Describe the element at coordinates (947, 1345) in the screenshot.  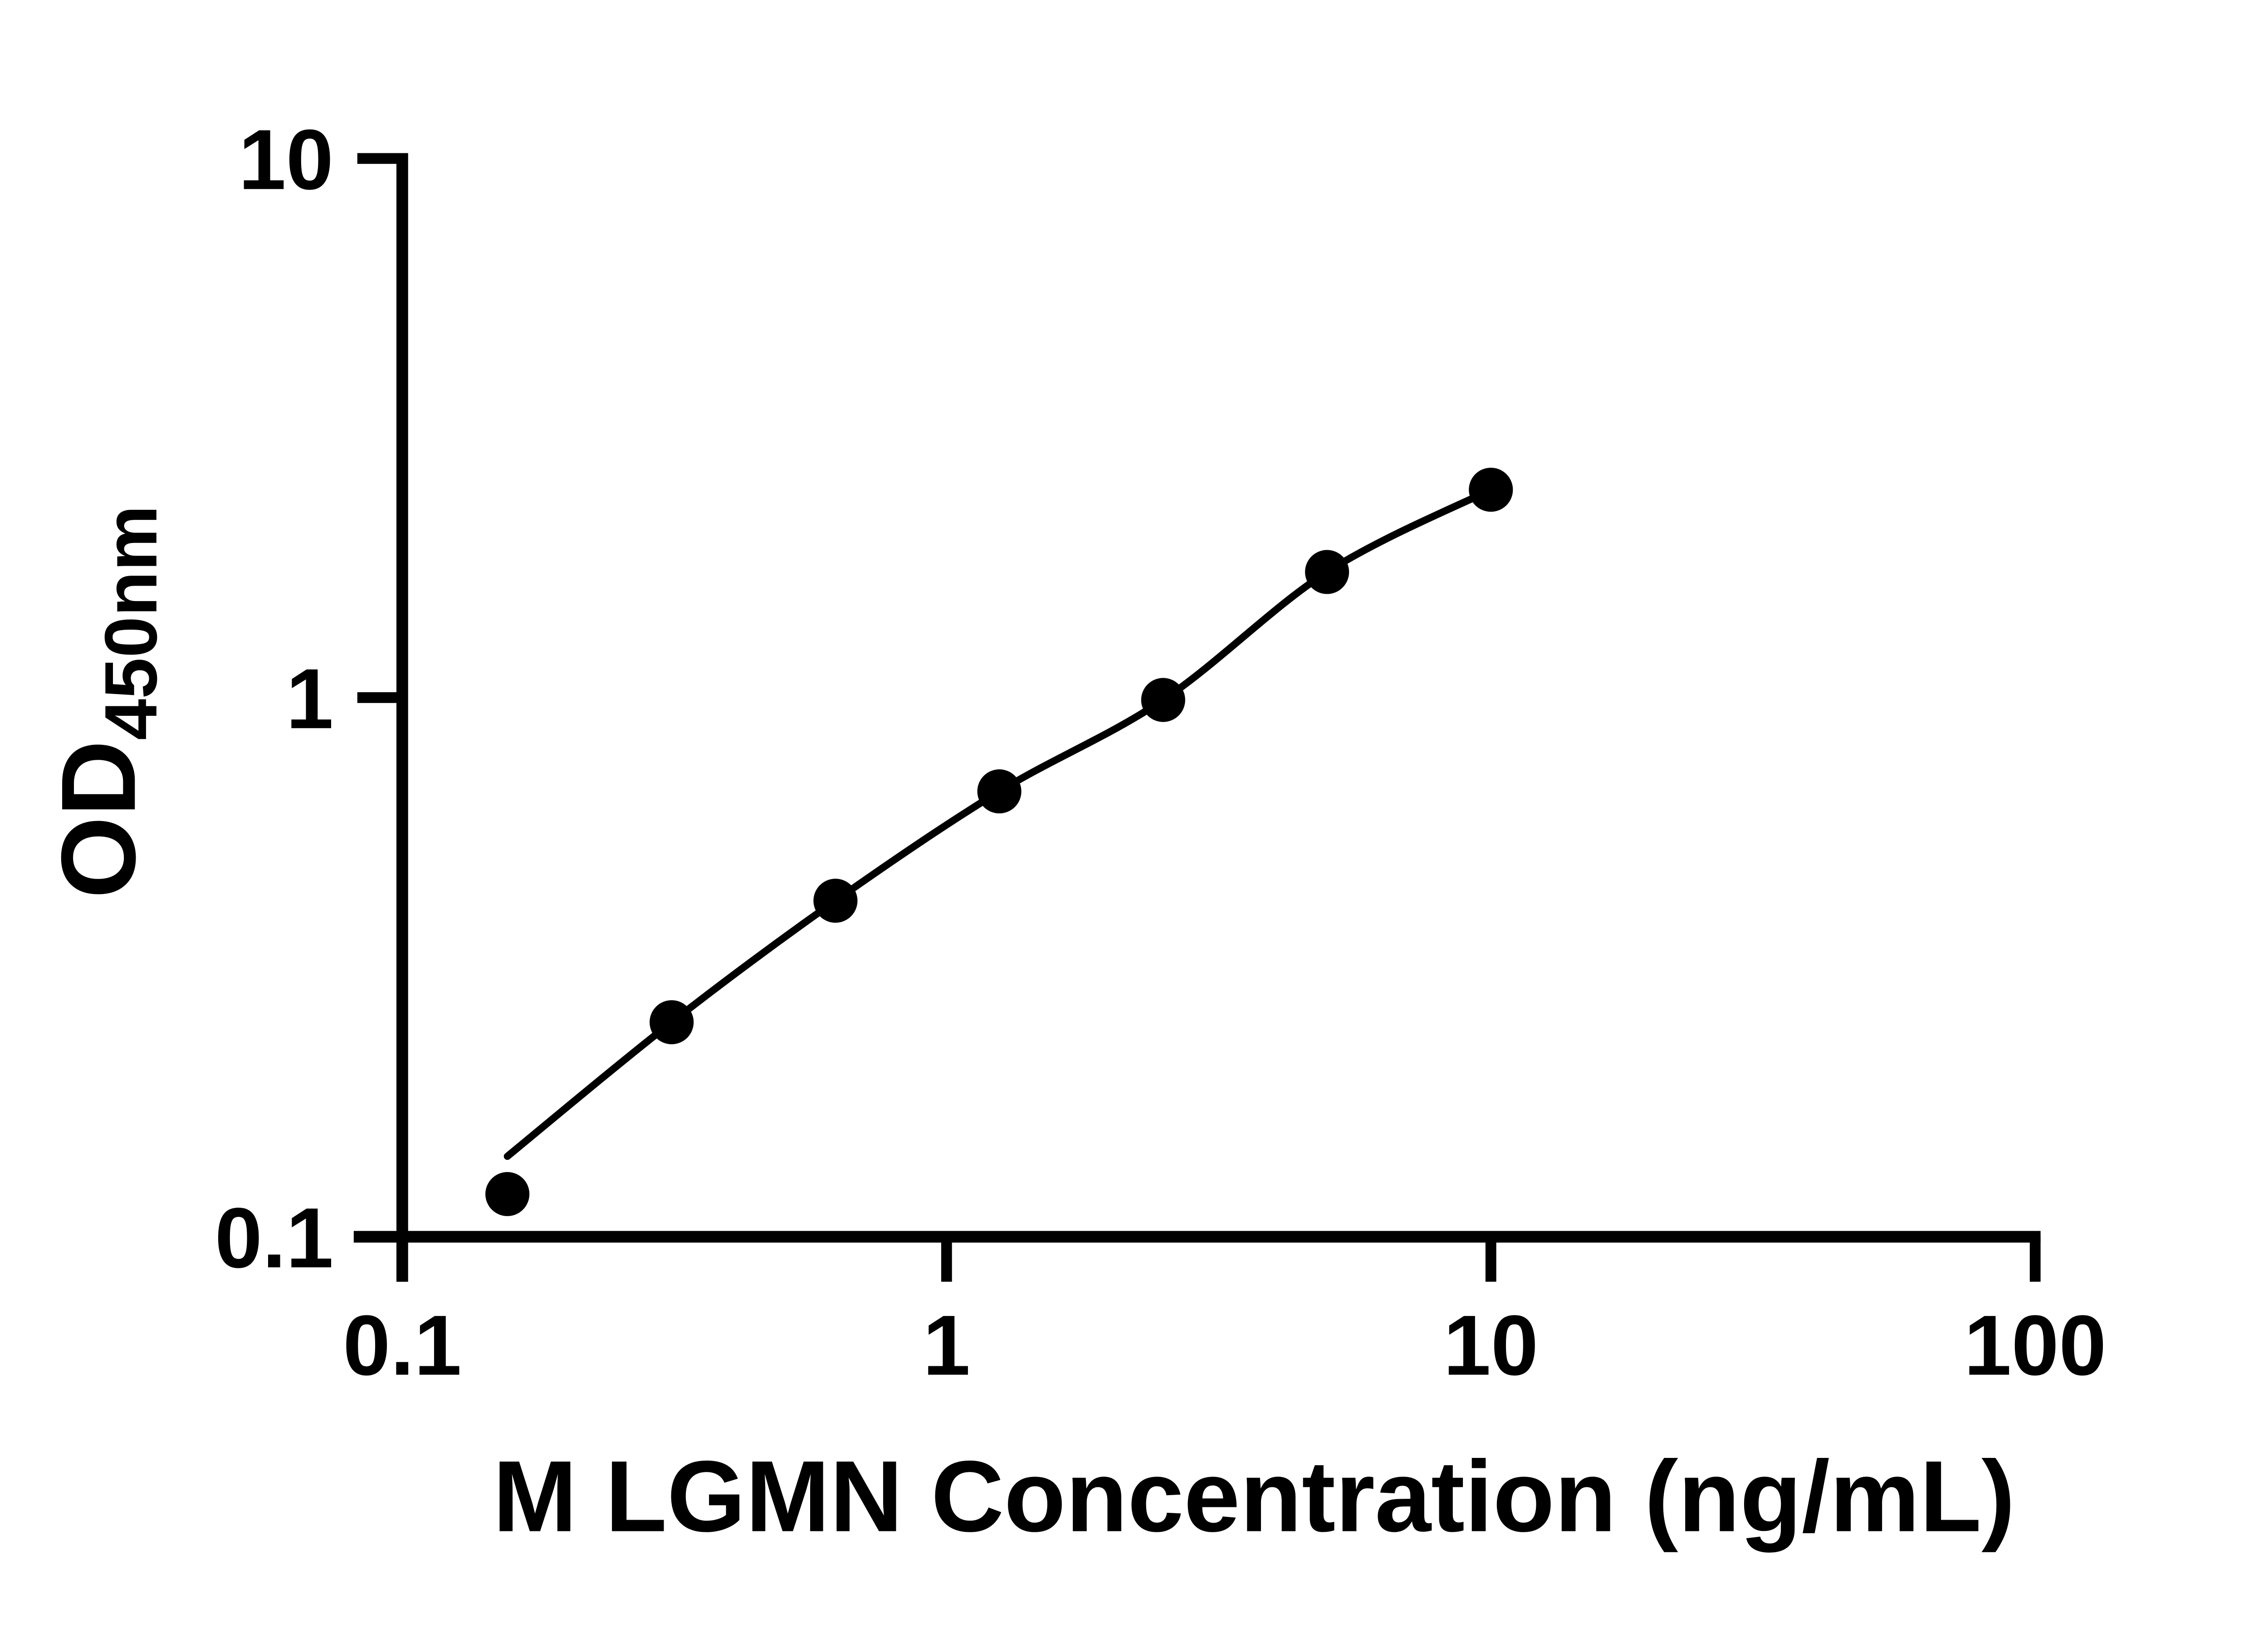
I see `x-tick-label: 1` at that location.